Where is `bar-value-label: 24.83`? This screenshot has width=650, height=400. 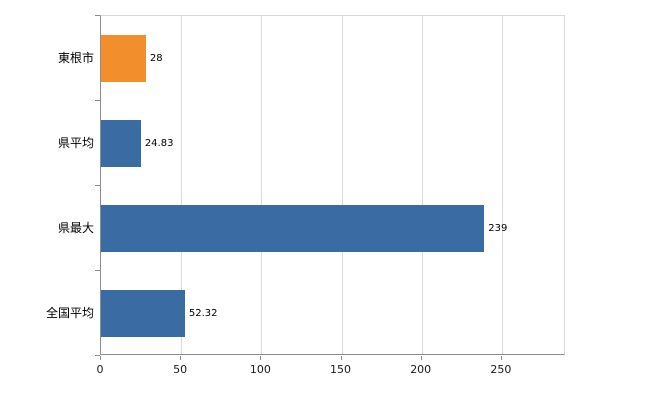
bar-value-label: 24.83 is located at coordinates (159, 143).